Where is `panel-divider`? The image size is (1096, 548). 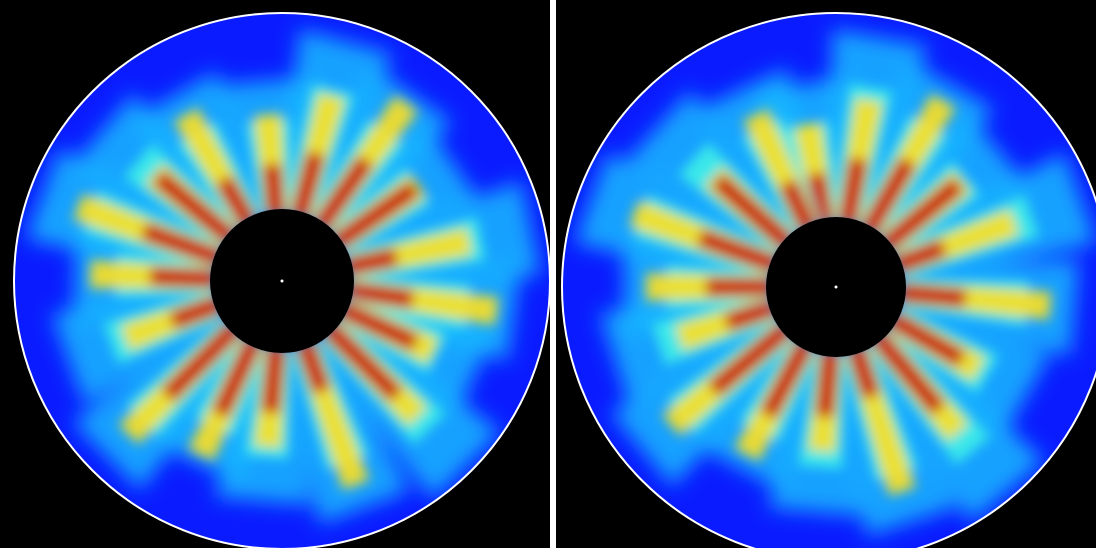
panel-divider is located at coordinates (553, 274).